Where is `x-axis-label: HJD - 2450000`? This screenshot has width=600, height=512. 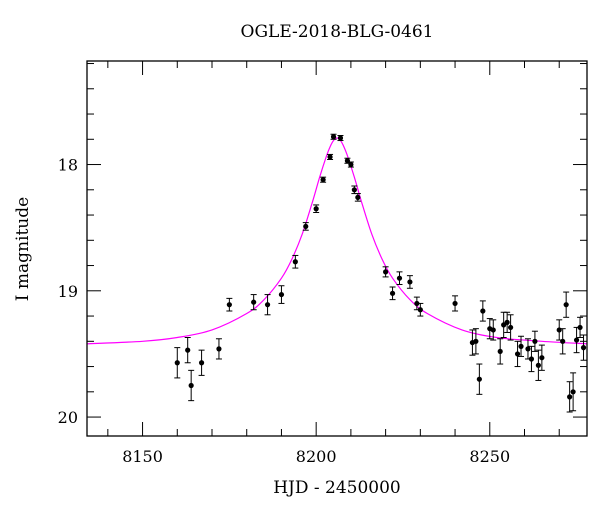
x-axis-label: HJD - 2450000 is located at coordinates (337, 488).